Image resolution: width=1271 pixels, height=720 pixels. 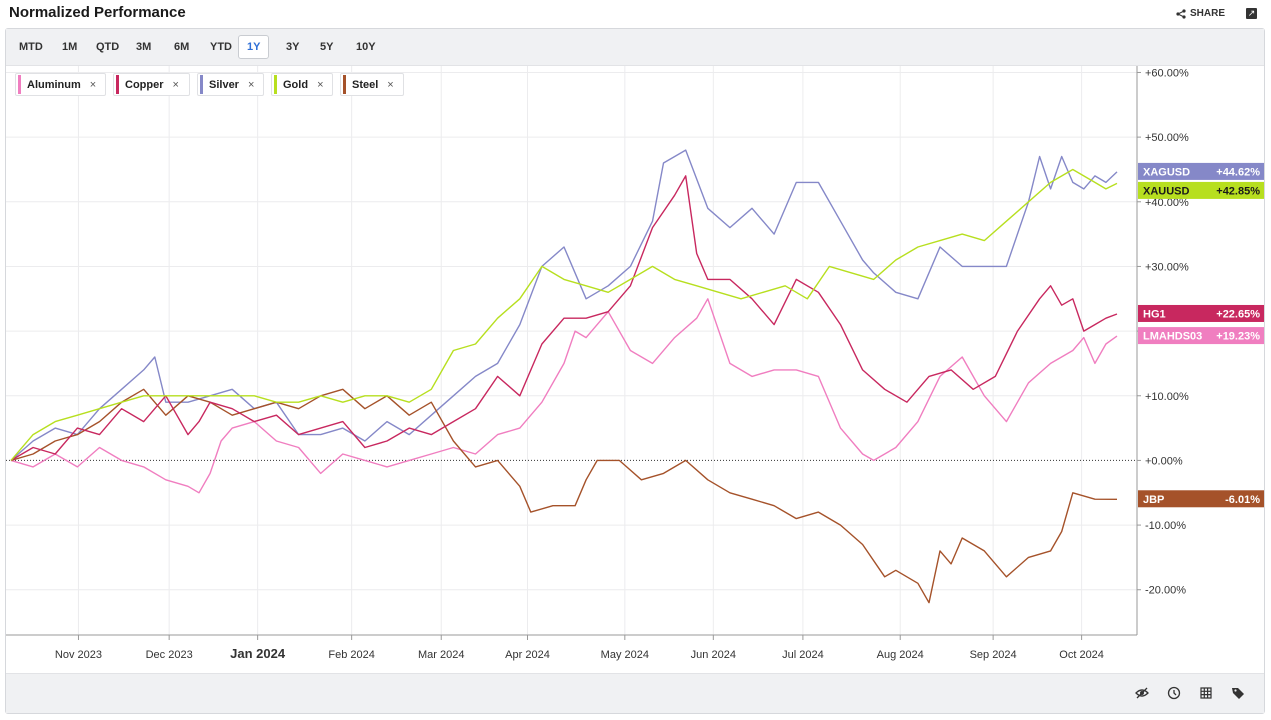 I want to click on value-tag-value: +22.65%, so click(x=1238, y=314).